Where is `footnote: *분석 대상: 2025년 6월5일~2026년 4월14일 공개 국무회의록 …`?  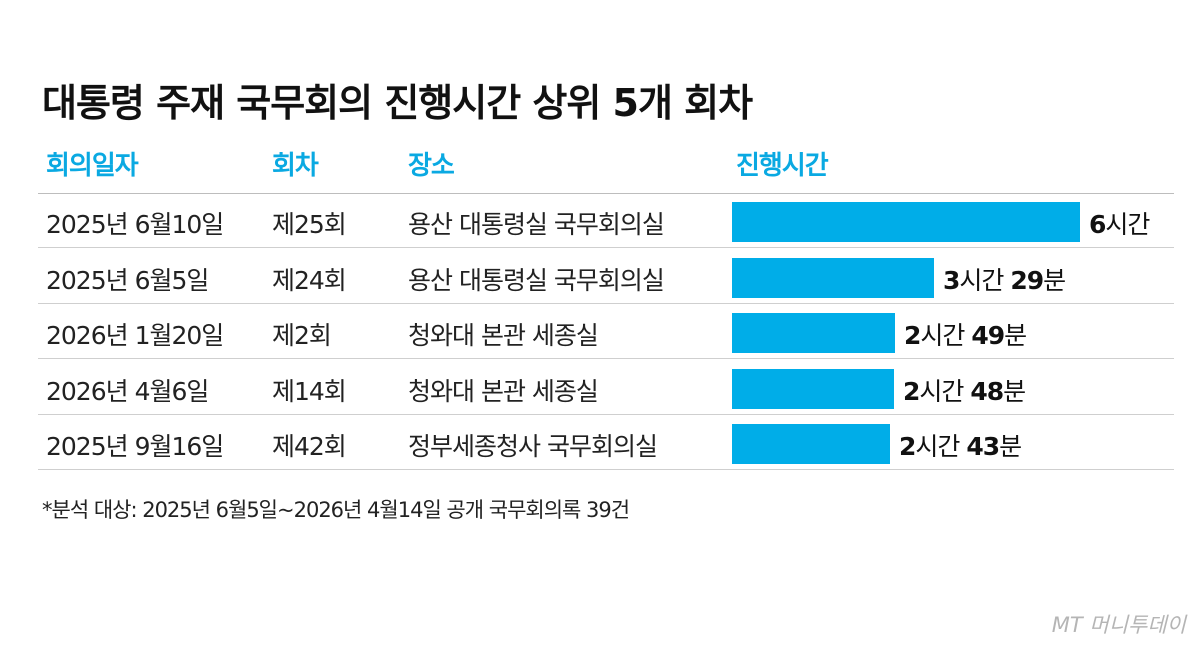
footnote: *분석 대상: 2025년 6월5일~2026년 4월14일 공개 국무회의록 … is located at coordinates (336, 510).